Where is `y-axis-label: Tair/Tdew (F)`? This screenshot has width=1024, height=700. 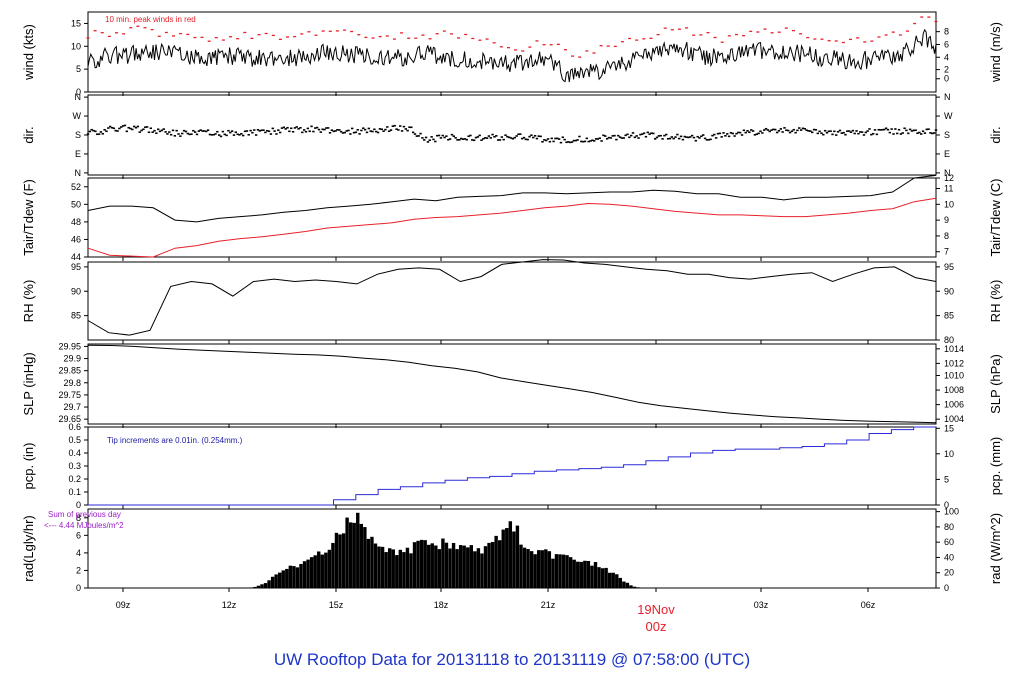 y-axis-label: Tair/Tdew (F) is located at coordinates (28, 217).